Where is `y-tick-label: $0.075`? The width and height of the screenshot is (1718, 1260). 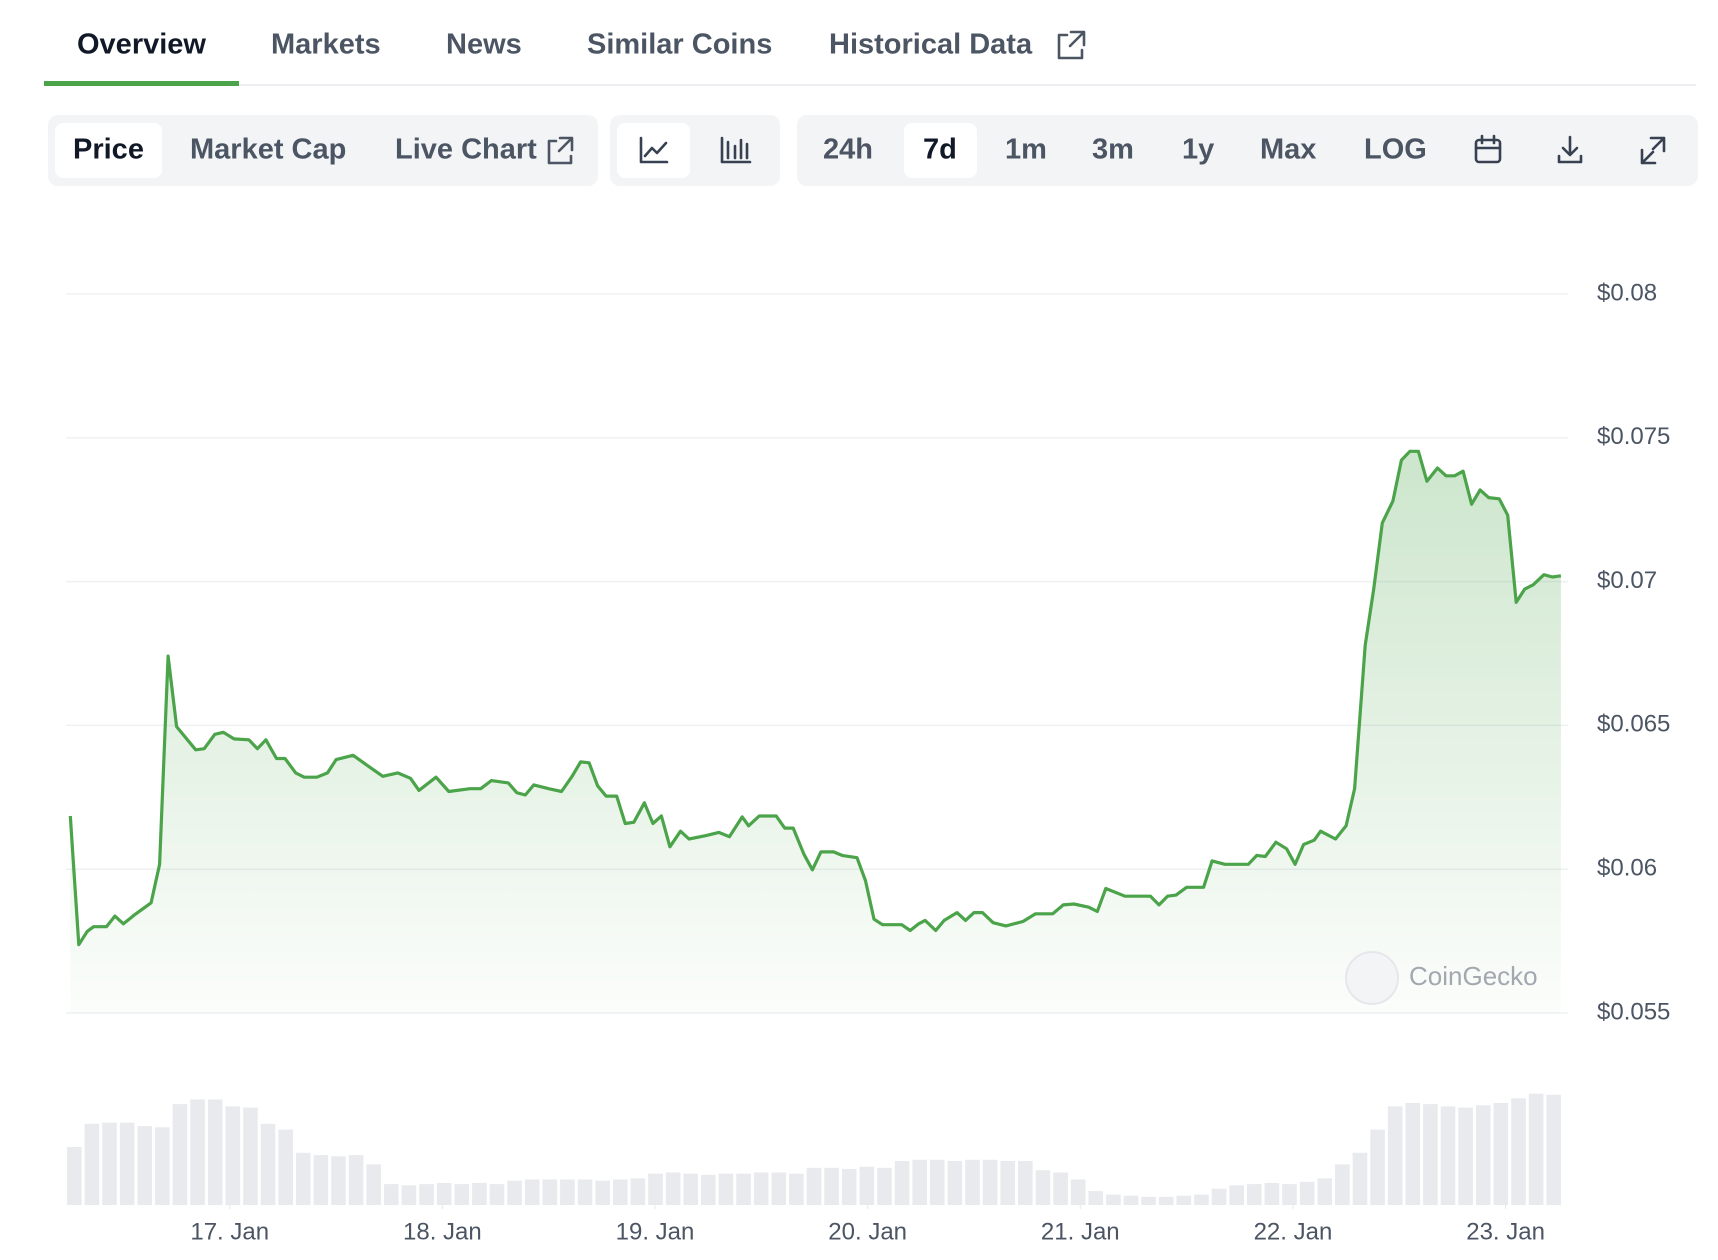
y-tick-label: $0.075 is located at coordinates (1633, 436).